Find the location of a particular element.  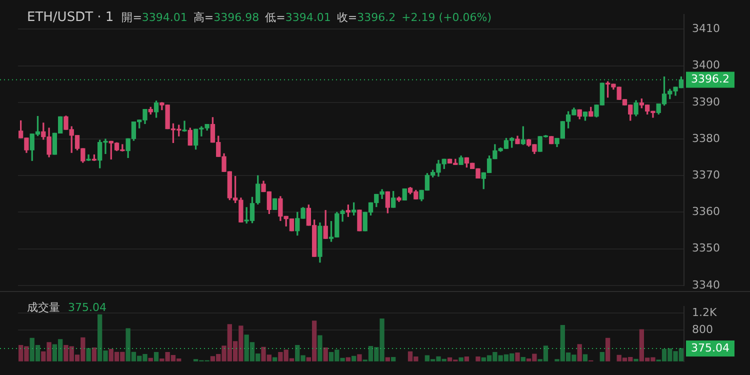

annotation: 375.04 is located at coordinates (87, 307).